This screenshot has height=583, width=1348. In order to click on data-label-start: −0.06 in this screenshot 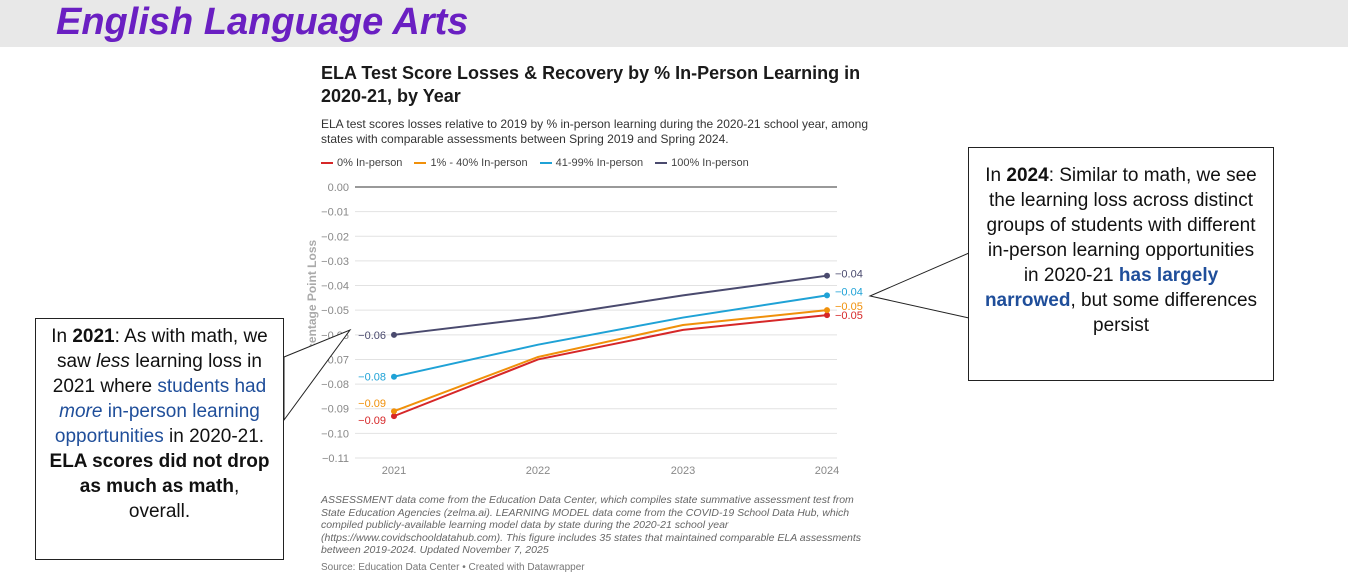, I will do `click(372, 336)`.